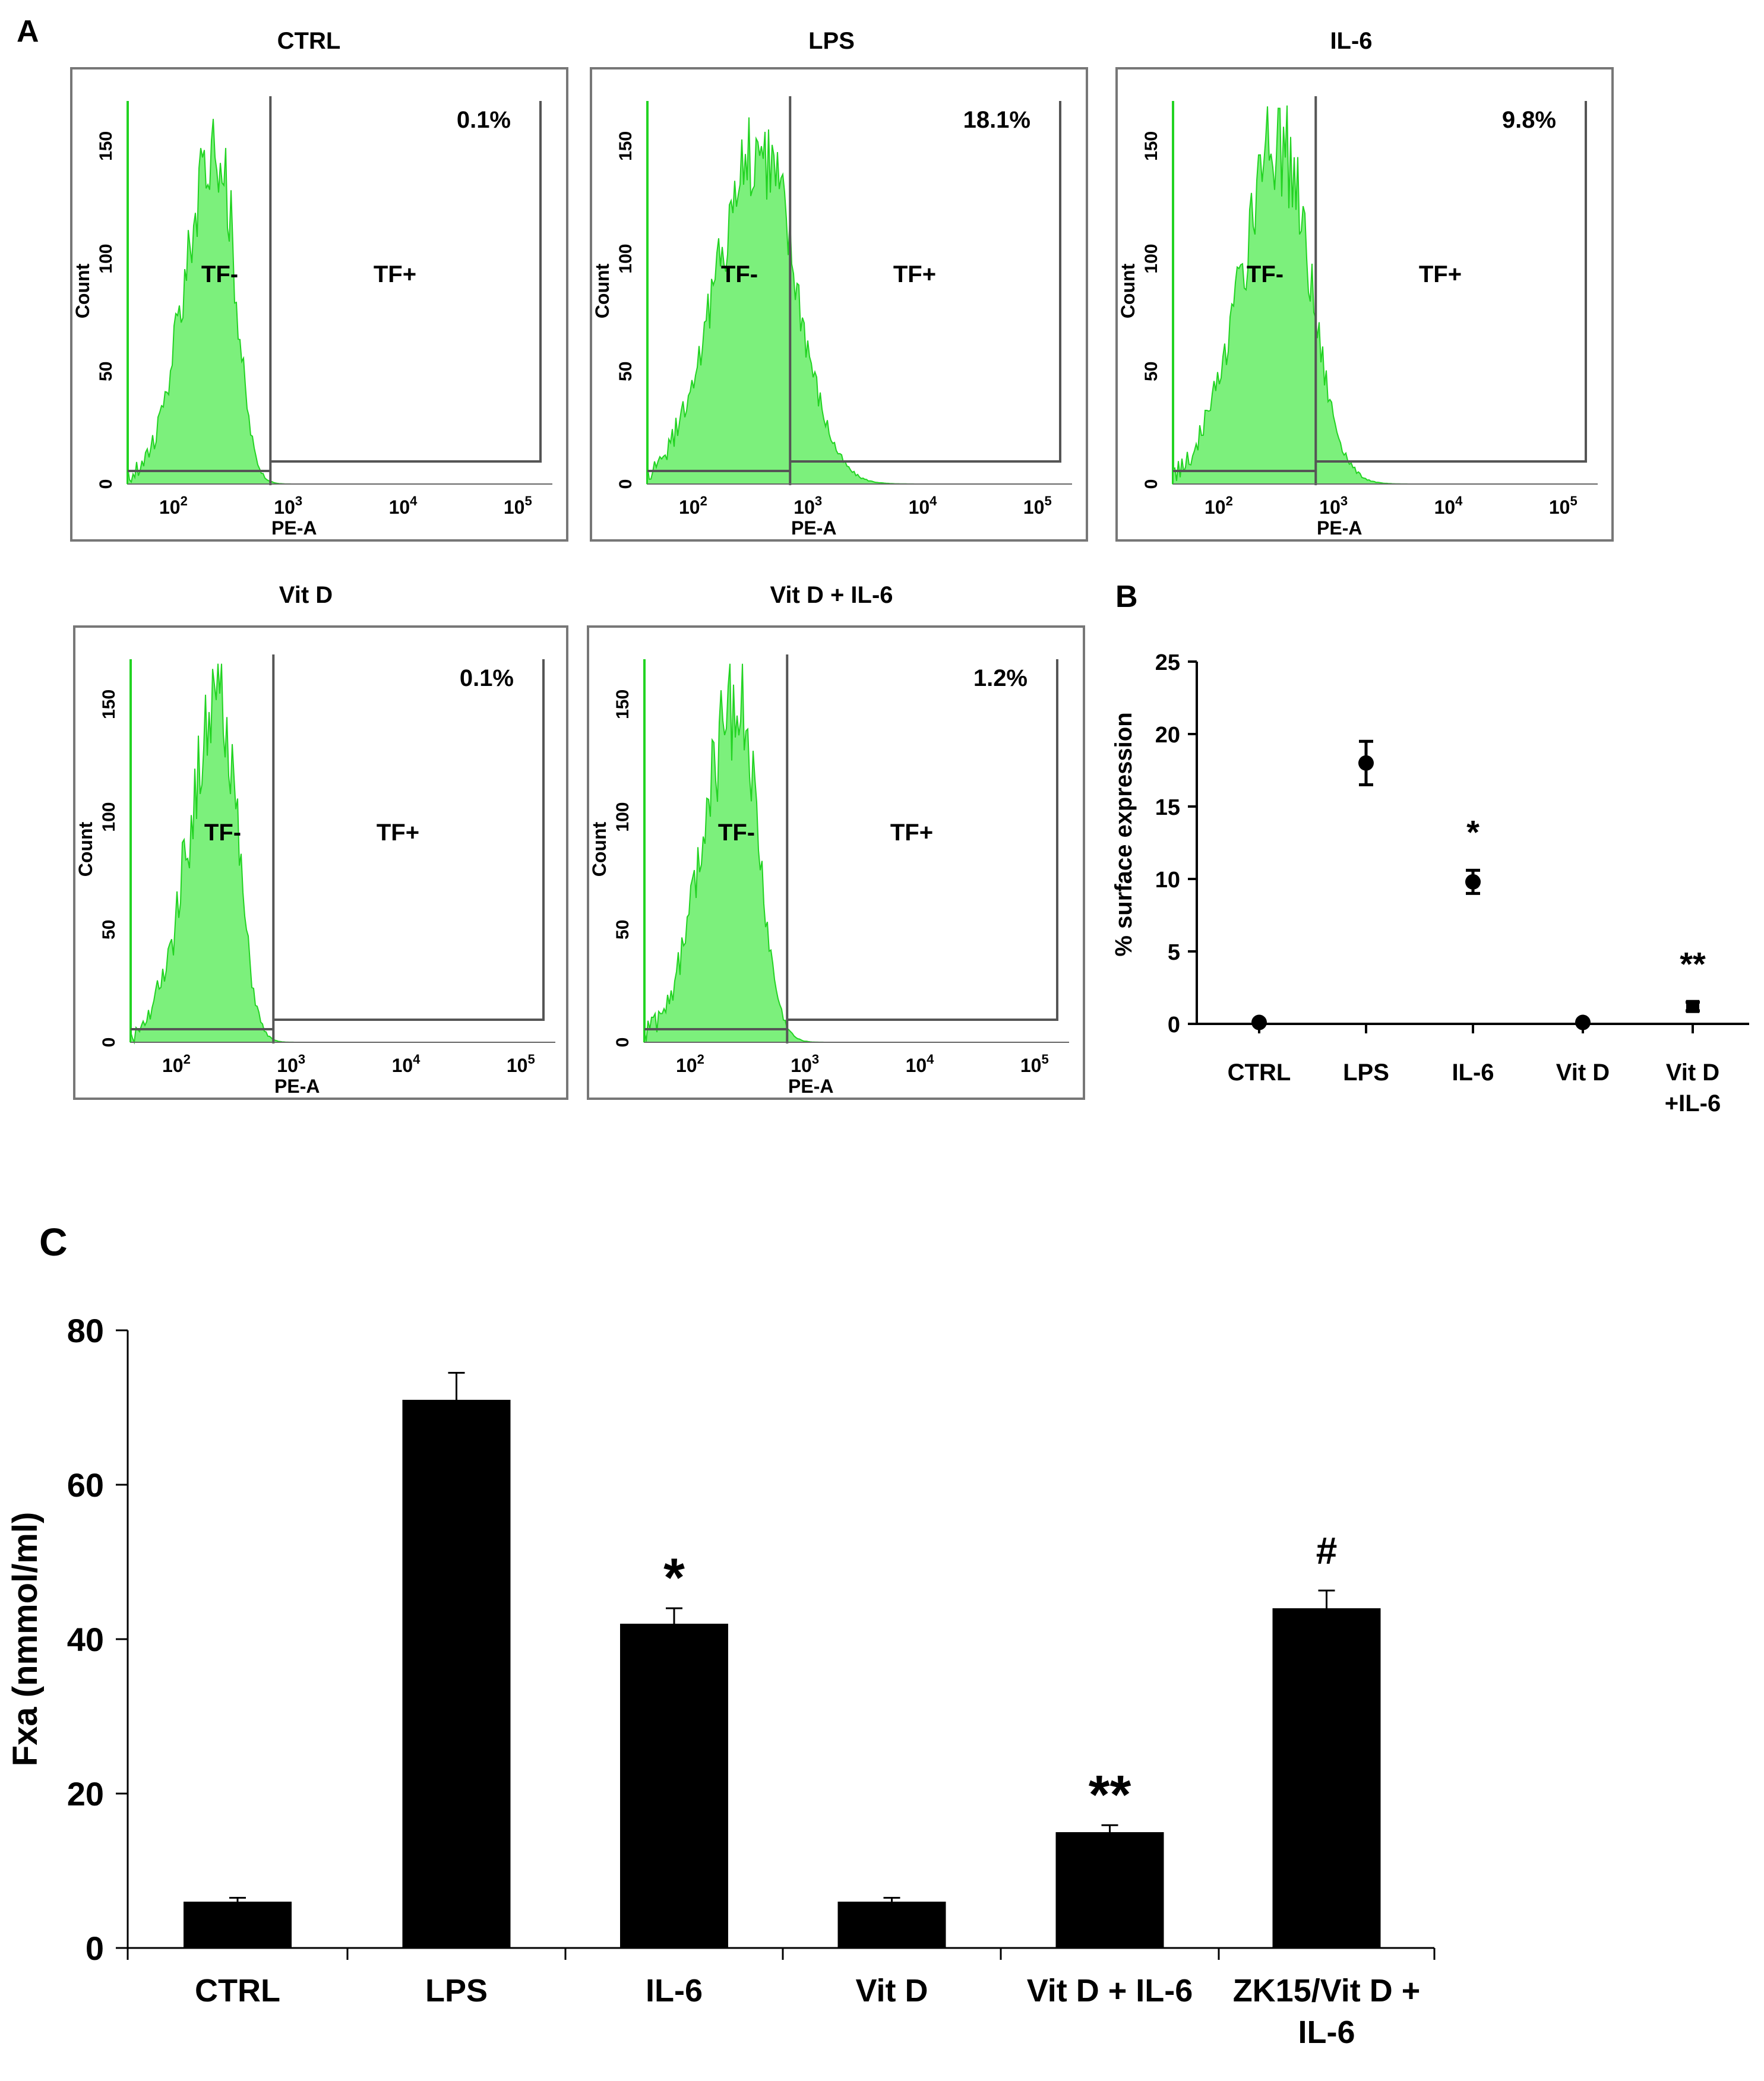 This screenshot has width=1764, height=2081. Describe the element at coordinates (1693, 1088) in the screenshot. I see `scatter-x-tick-label: Vit D +IL-6` at that location.